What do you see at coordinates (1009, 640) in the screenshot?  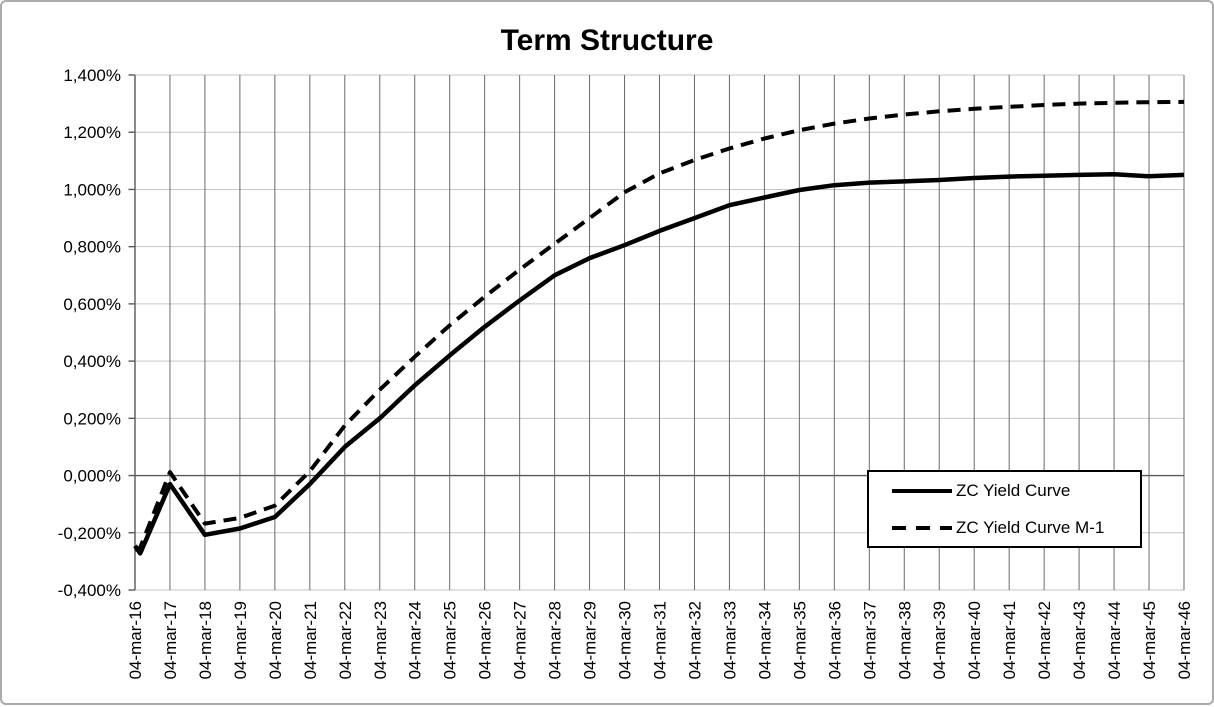 I see `x-tick-label: 04-mar-41` at bounding box center [1009, 640].